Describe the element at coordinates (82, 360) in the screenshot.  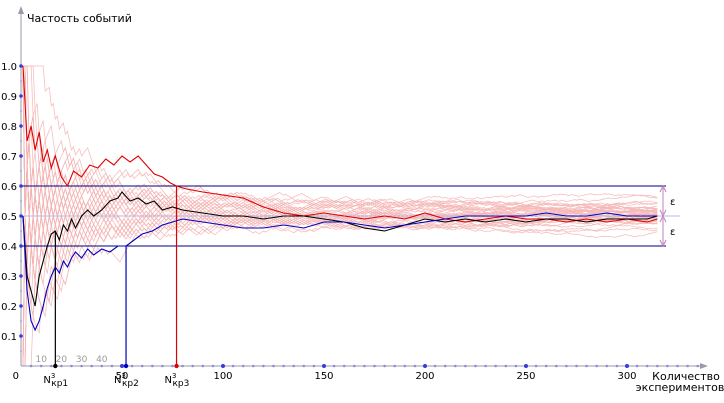
I see `x-minor-label: 30` at that location.